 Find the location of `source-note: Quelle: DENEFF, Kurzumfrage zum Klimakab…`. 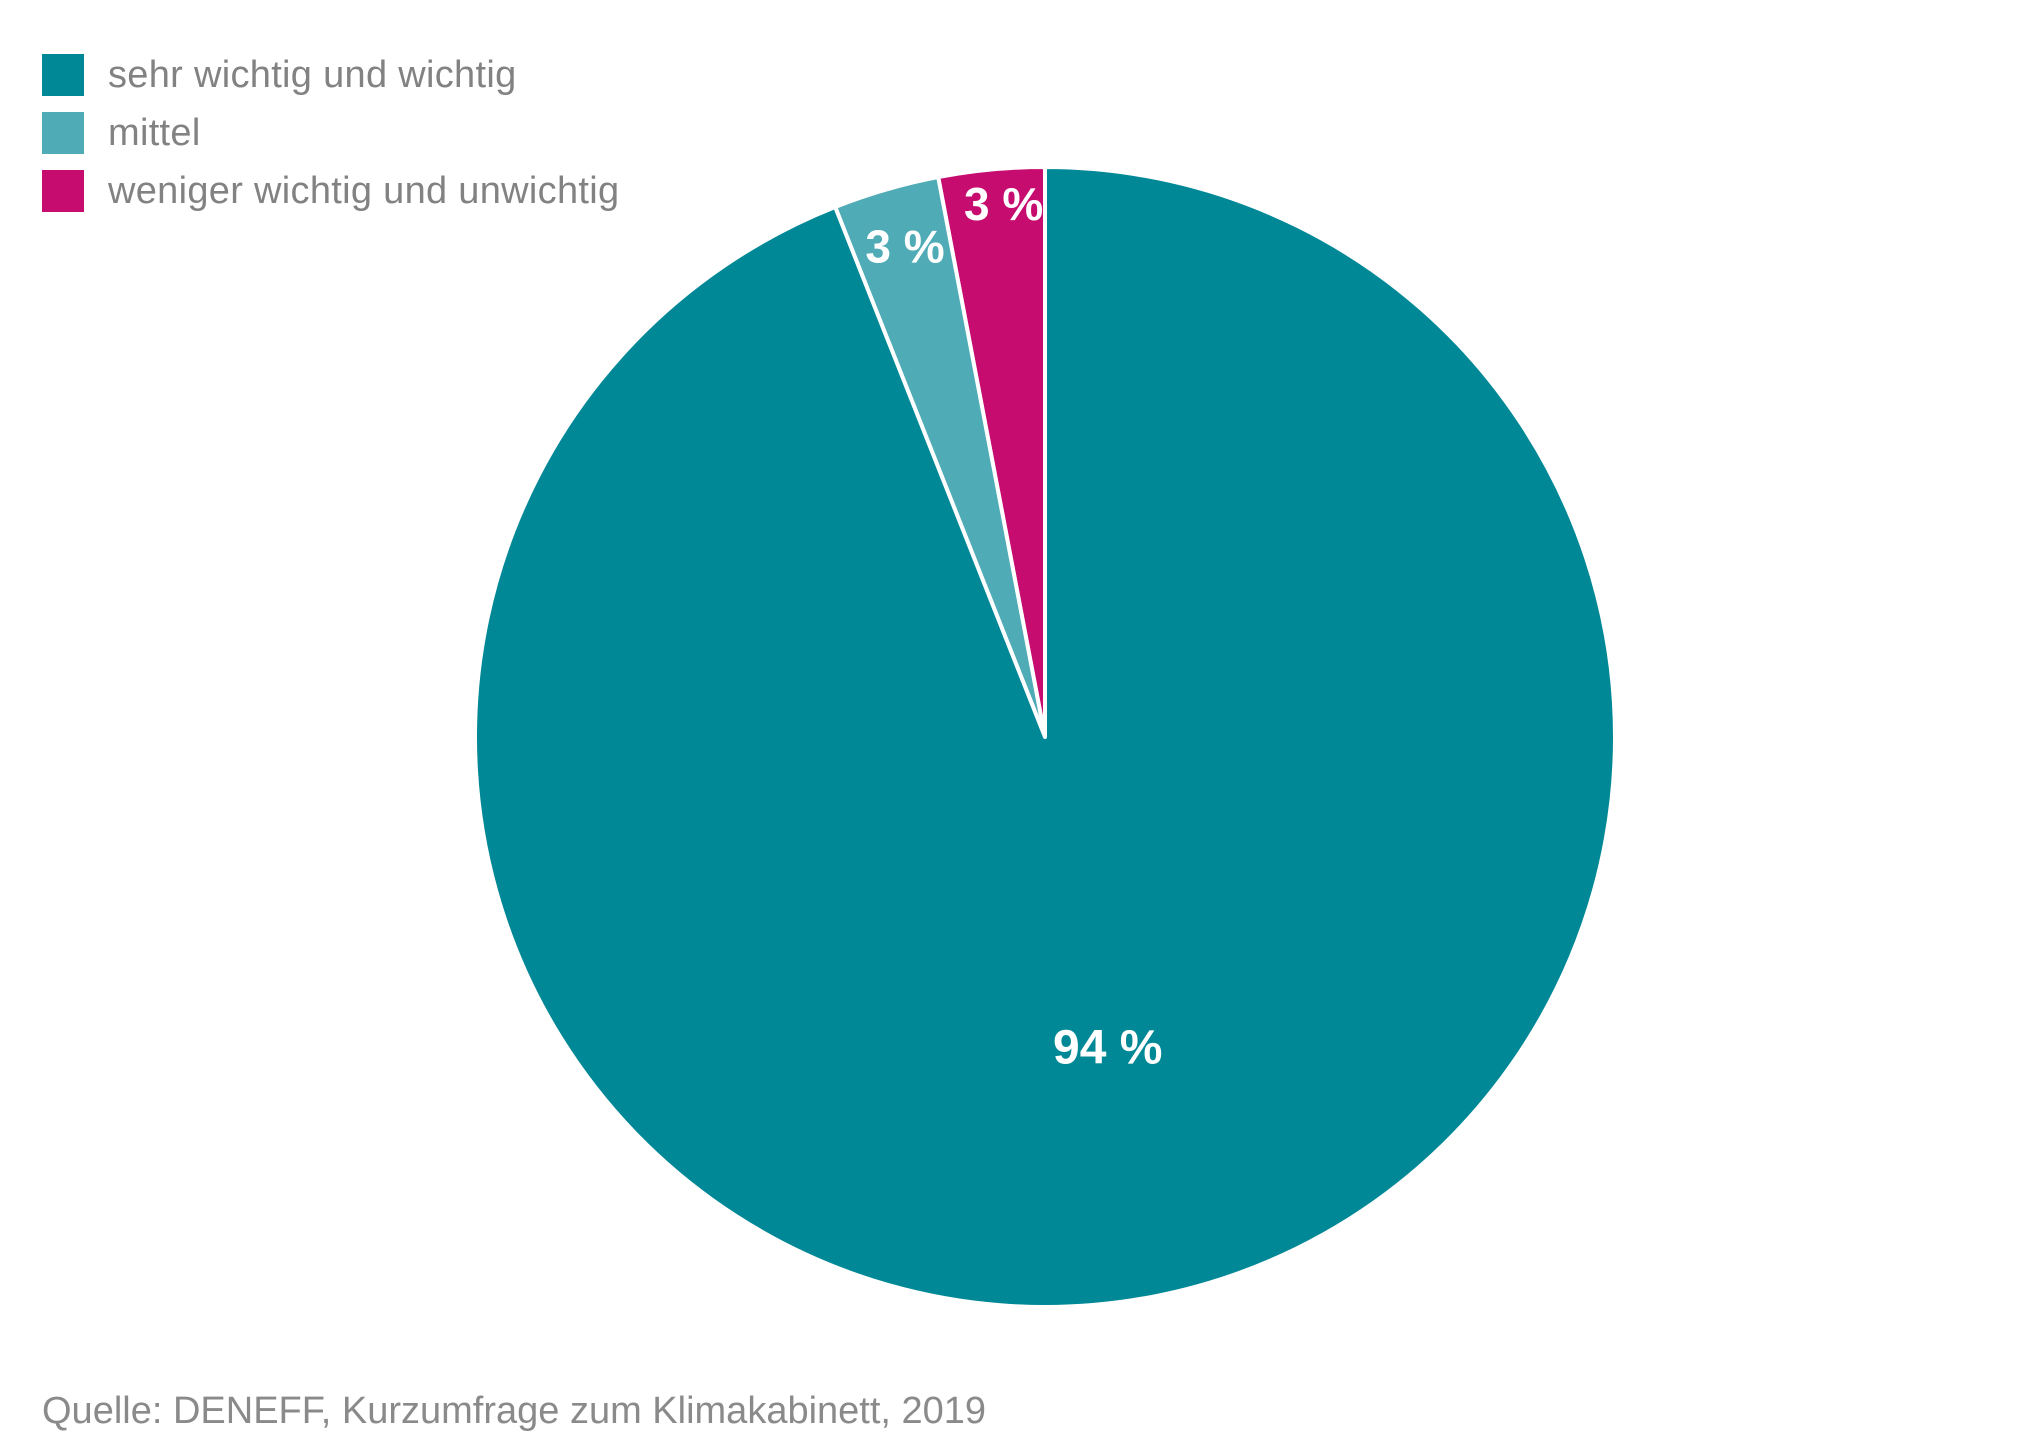

source-note: Quelle: DENEFF, Kurzumfrage zum Klimakab… is located at coordinates (514, 1411).